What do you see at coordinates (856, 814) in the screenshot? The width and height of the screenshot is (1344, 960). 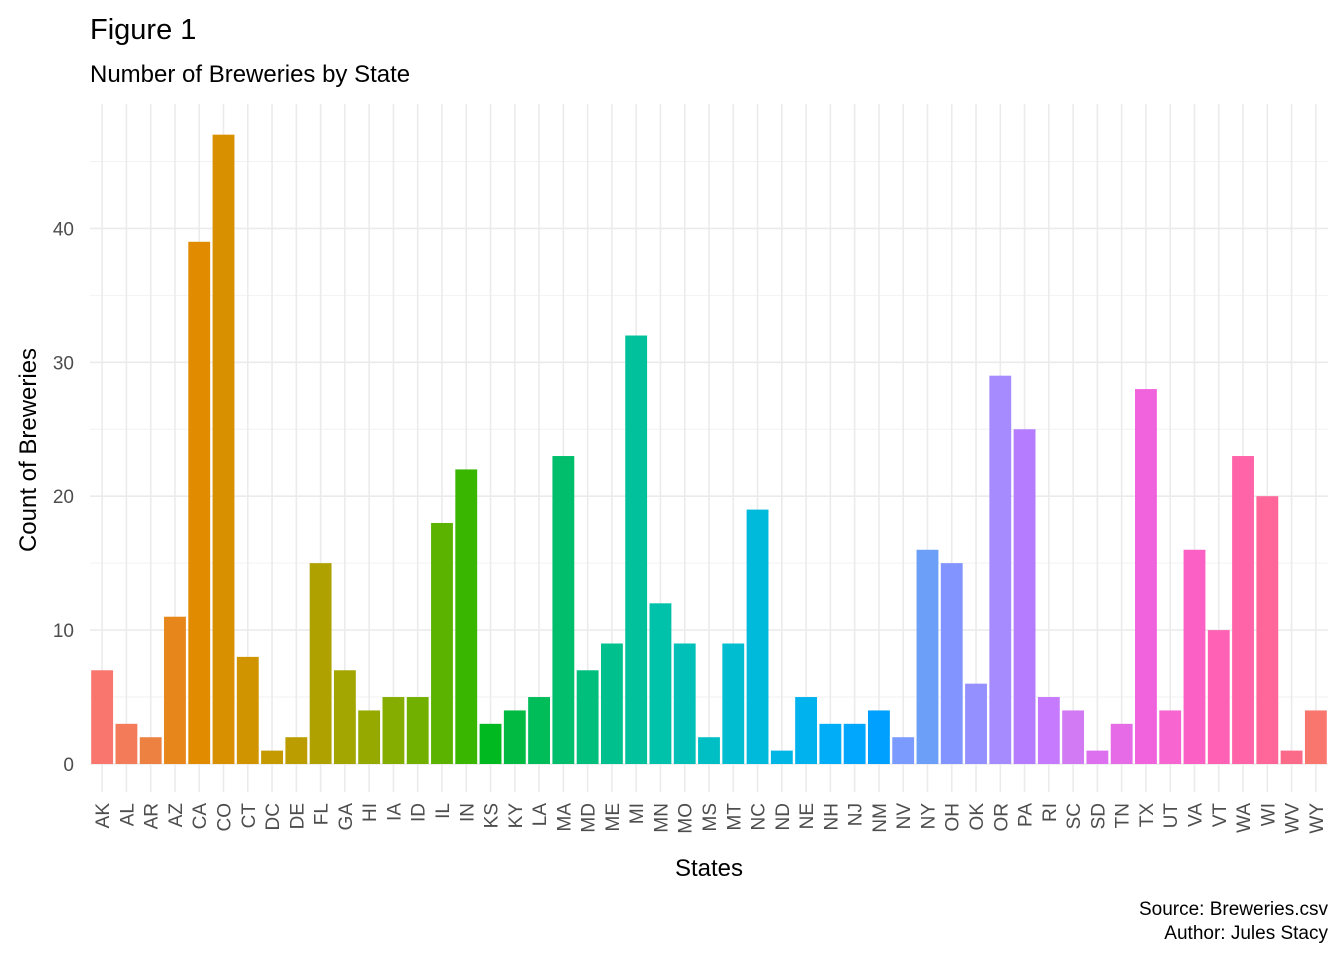 I see `x-tick-label: NJ` at bounding box center [856, 814].